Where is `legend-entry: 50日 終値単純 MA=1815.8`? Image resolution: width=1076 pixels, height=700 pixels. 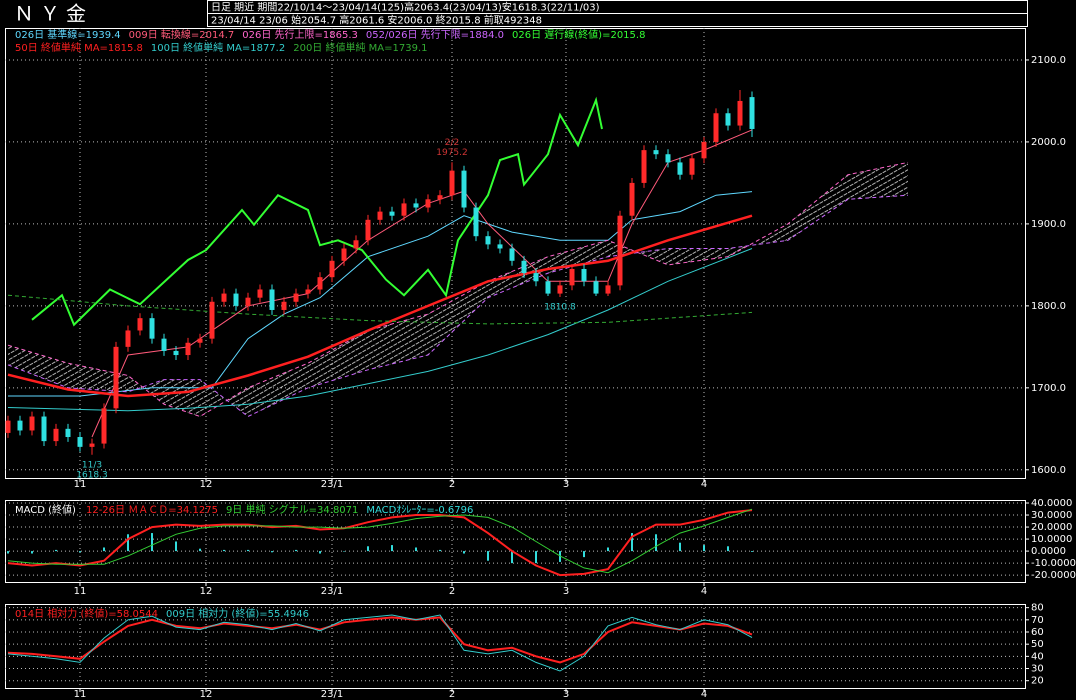
legend-entry: 50日 終値単純 MA=1815.8 is located at coordinates (79, 47).